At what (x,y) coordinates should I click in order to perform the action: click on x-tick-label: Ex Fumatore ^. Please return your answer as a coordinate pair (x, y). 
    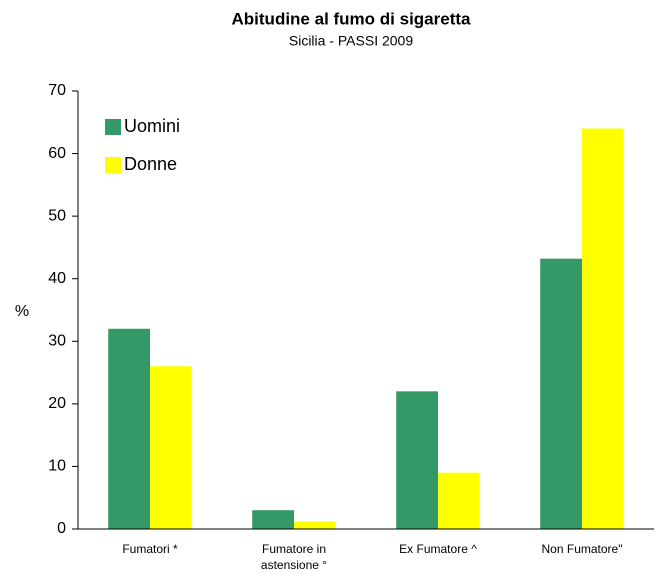
    Looking at the image, I should click on (438, 549).